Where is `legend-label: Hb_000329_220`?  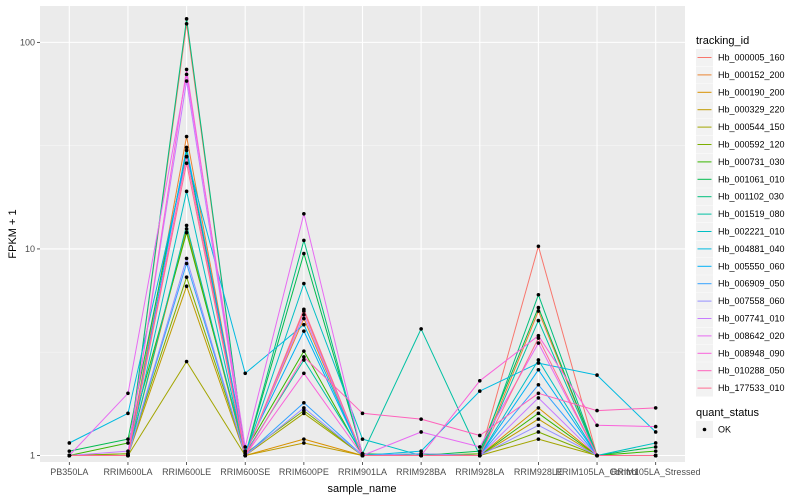
legend-label: Hb_000329_220 is located at coordinates (751, 110).